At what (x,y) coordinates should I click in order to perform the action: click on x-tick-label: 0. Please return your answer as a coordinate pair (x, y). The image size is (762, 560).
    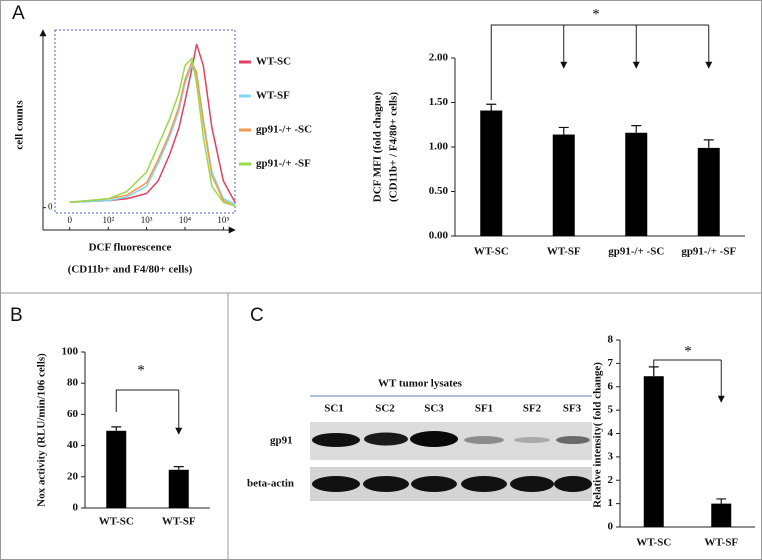
    Looking at the image, I should click on (69, 220).